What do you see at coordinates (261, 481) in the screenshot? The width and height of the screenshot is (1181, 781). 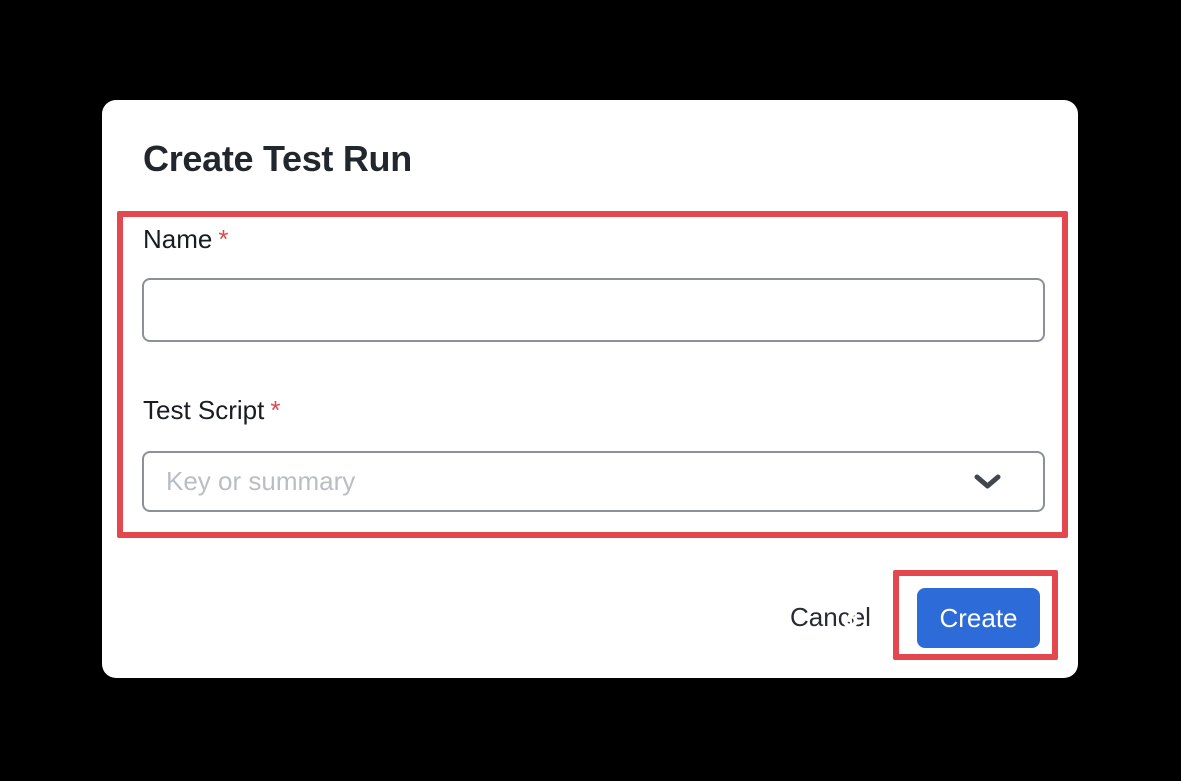 I see `test-script-select-placeholder: Key or summary` at bounding box center [261, 481].